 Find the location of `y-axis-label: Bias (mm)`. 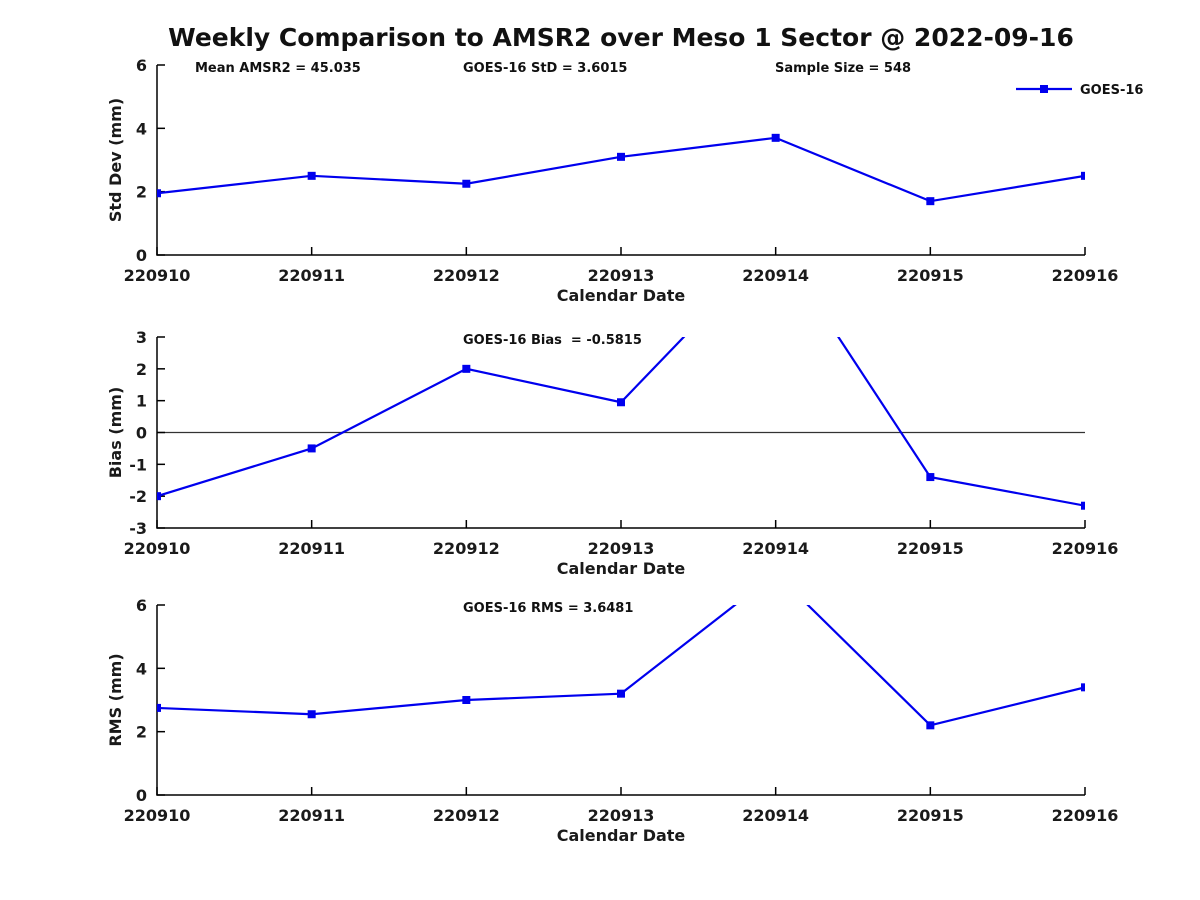

y-axis-label: Bias (mm) is located at coordinates (115, 433).